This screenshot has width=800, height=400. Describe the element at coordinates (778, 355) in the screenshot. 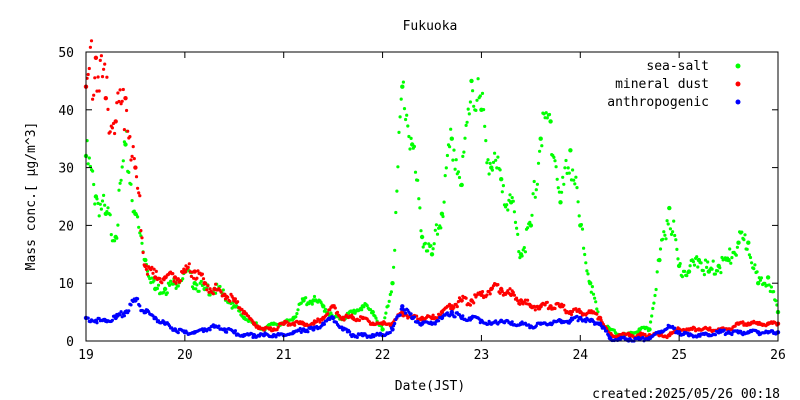

I see `x-tick-label: 26` at that location.